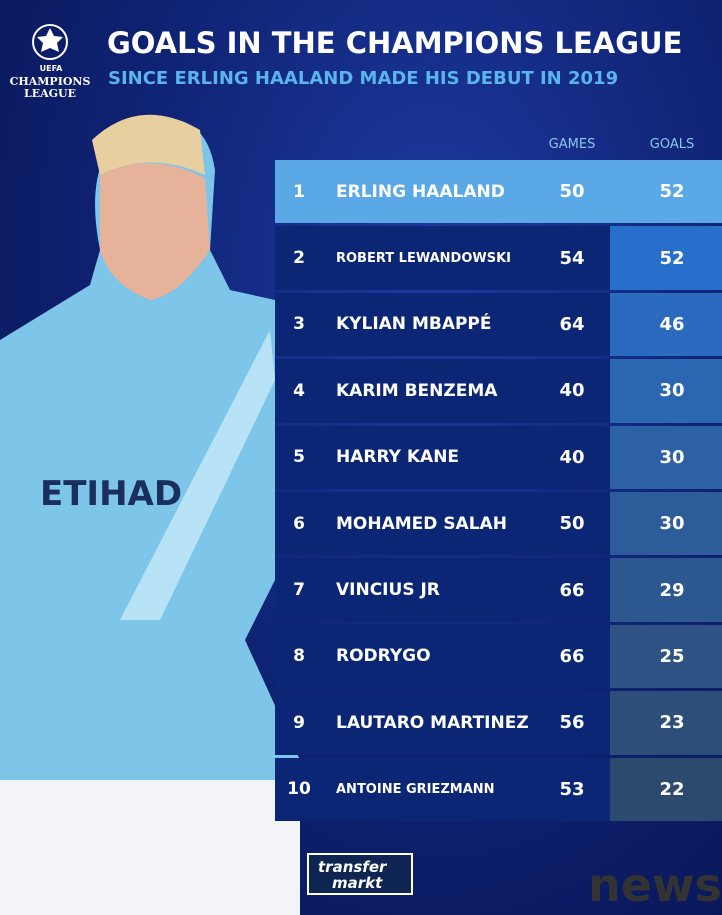 This screenshot has height=915, width=722. I want to click on tm-logo, so click(360, 874).